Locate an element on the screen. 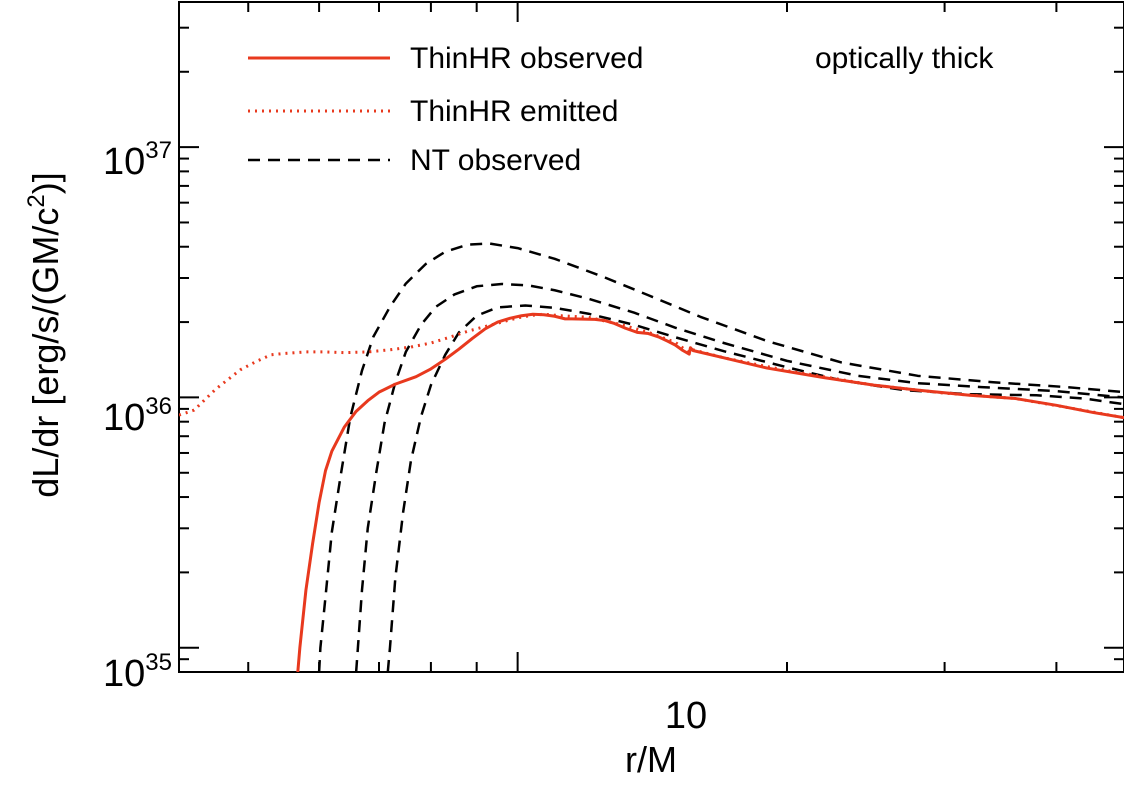 The width and height of the screenshot is (1124, 786). legend-label-thinhr-emitted: ThinHR emitted is located at coordinates (514, 111).